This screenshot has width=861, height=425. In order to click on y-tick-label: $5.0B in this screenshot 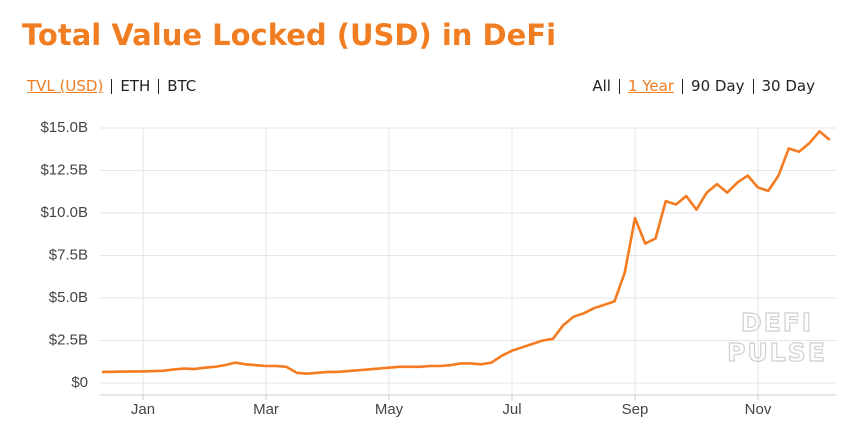, I will do `click(68, 297)`.